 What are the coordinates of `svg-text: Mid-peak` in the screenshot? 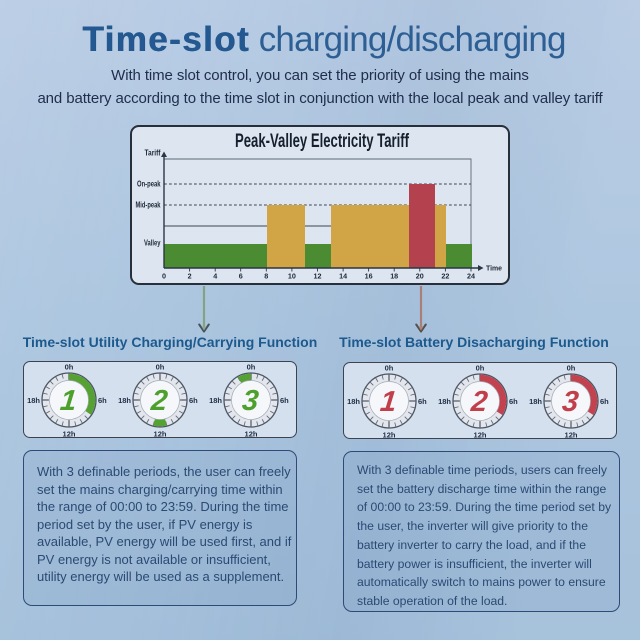 It's located at (148, 205).